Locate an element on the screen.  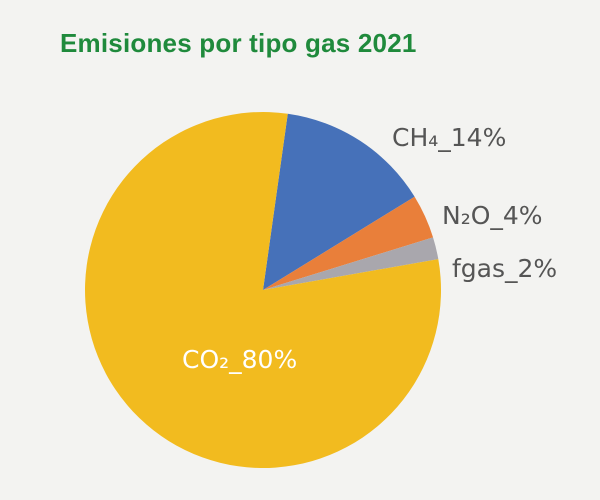
chart-title: Emisiones por tipo gas 2021 is located at coordinates (238, 43).